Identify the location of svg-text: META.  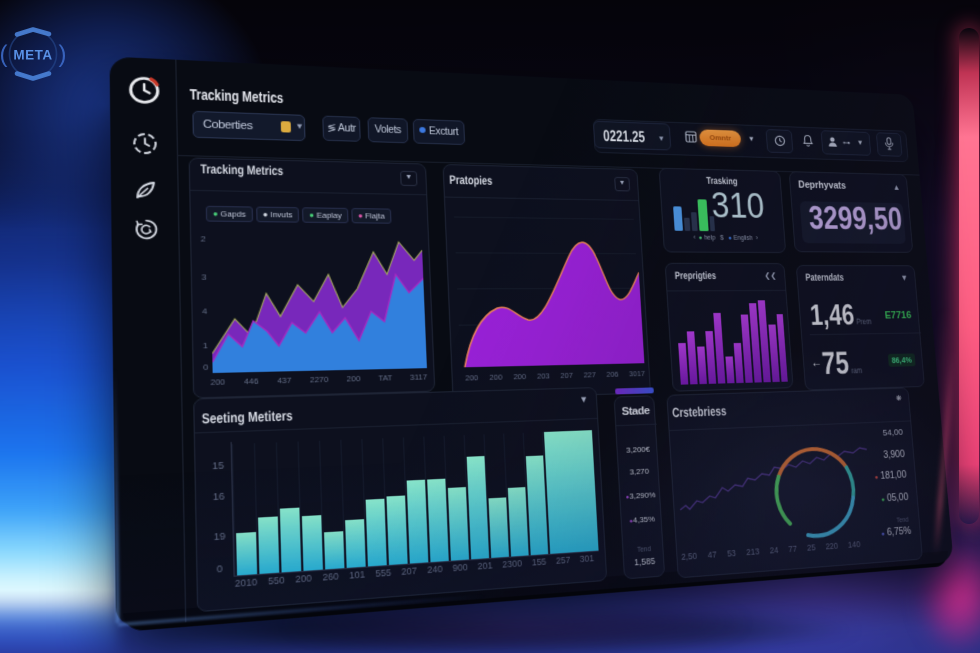
(32, 55).